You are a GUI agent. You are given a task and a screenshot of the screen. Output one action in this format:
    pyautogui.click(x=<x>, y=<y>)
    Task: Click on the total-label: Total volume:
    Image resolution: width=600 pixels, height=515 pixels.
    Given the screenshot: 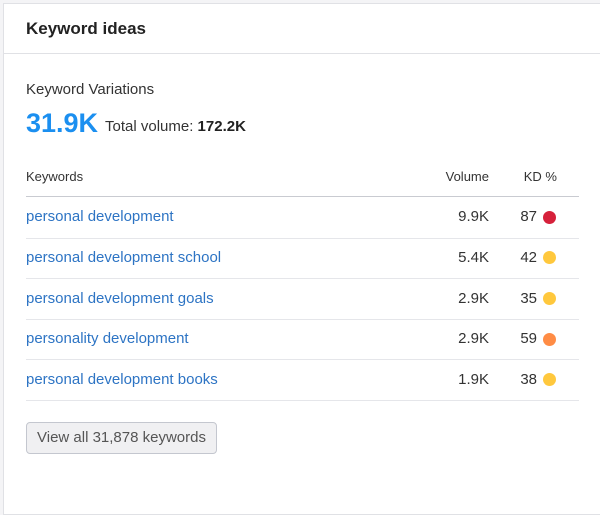 What is the action you would take?
    pyautogui.click(x=149, y=126)
    